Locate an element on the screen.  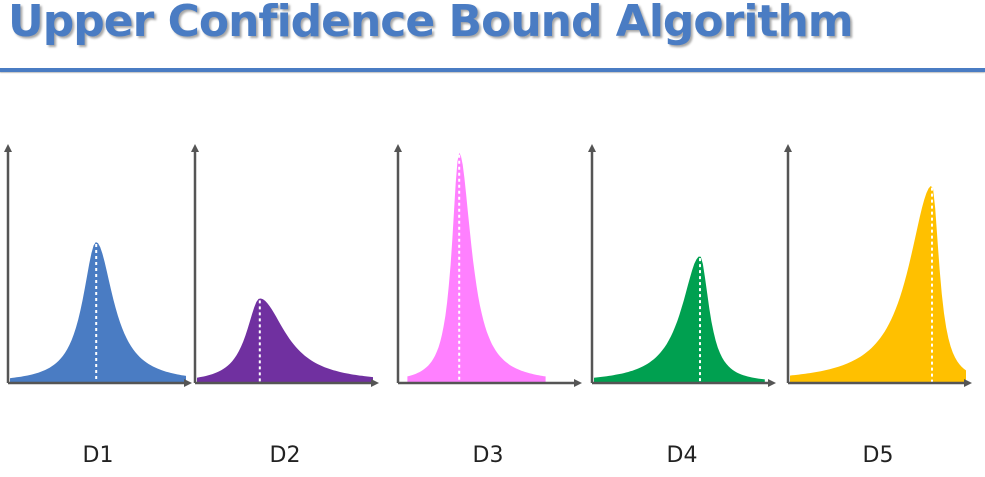
distribution-label-d1: D1 is located at coordinates (98, 455).